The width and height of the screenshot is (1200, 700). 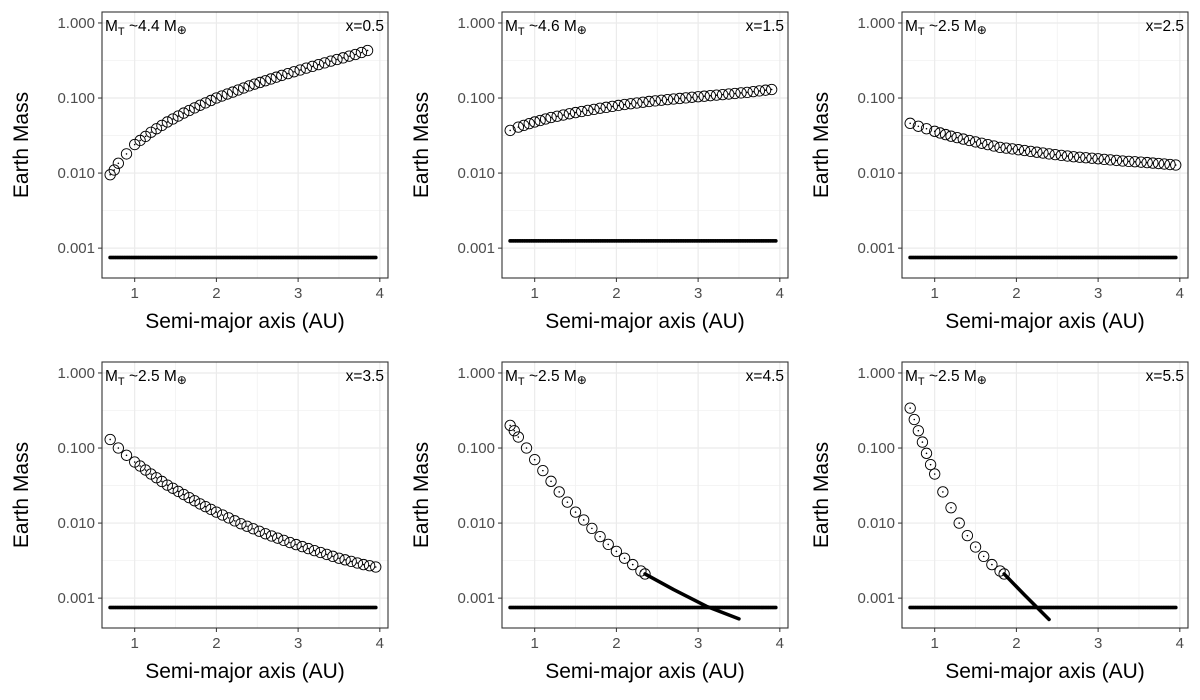 I want to click on y-tick-label: 0.010, so click(x=76, y=173).